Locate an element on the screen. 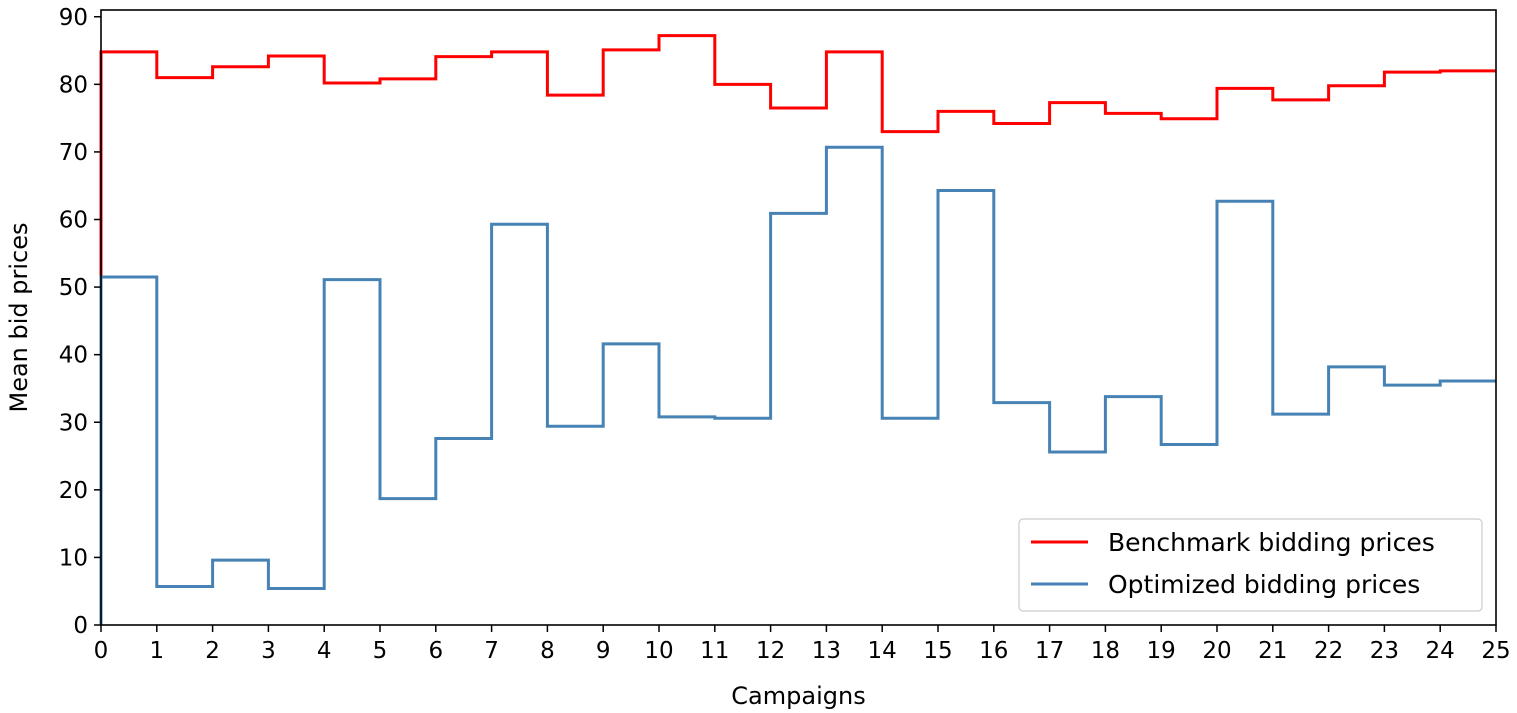 The image size is (1517, 713). y-tick-label: 60 is located at coordinates (73, 221).